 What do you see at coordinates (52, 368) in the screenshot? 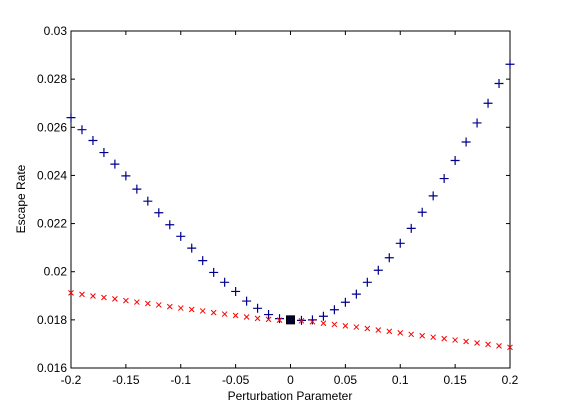
I see `y-tick-label: 0.016` at bounding box center [52, 368].